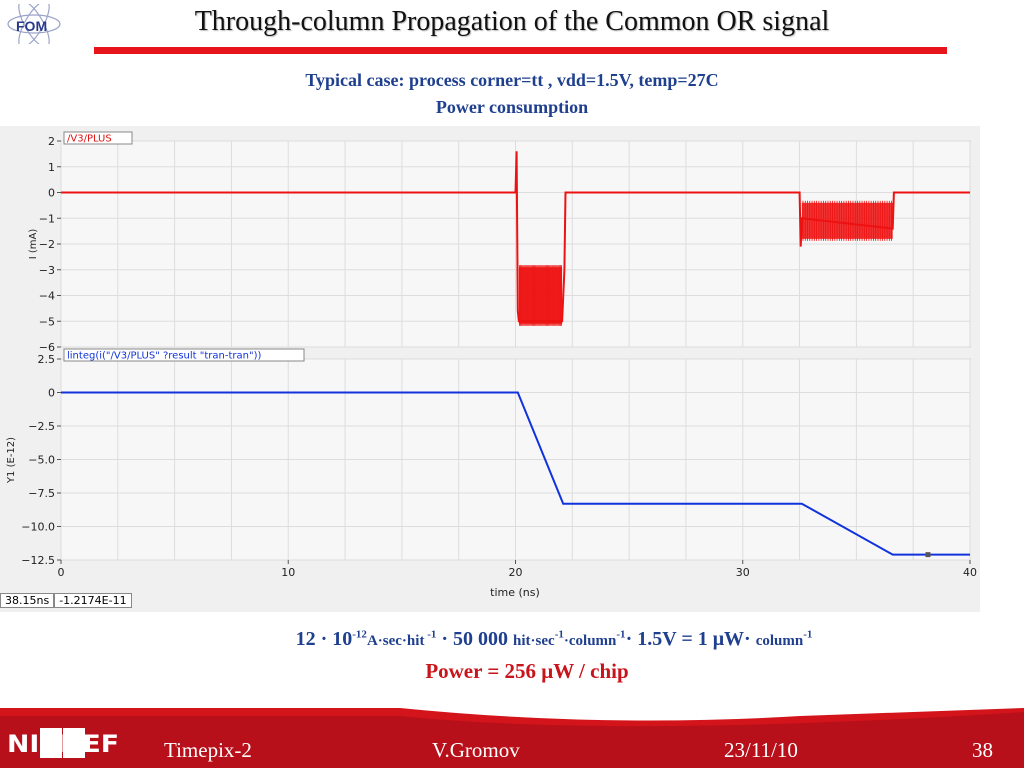  Describe the element at coordinates (11, 460) in the screenshot. I see `integral-ylabel: Y1 (E-12)` at that location.